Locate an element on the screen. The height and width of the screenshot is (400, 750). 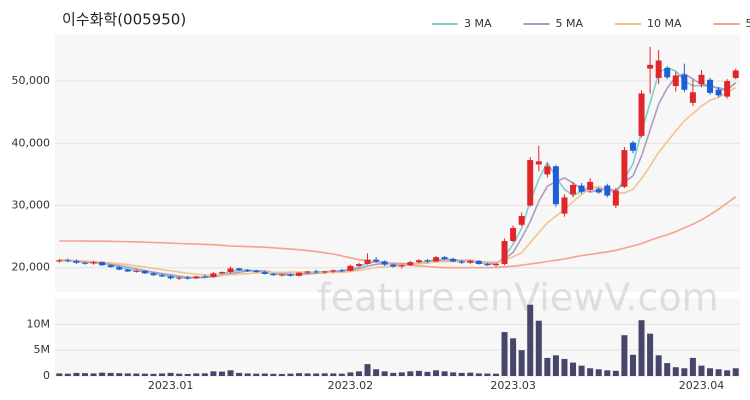
legend-label: 5 MA is located at coordinates (570, 23).